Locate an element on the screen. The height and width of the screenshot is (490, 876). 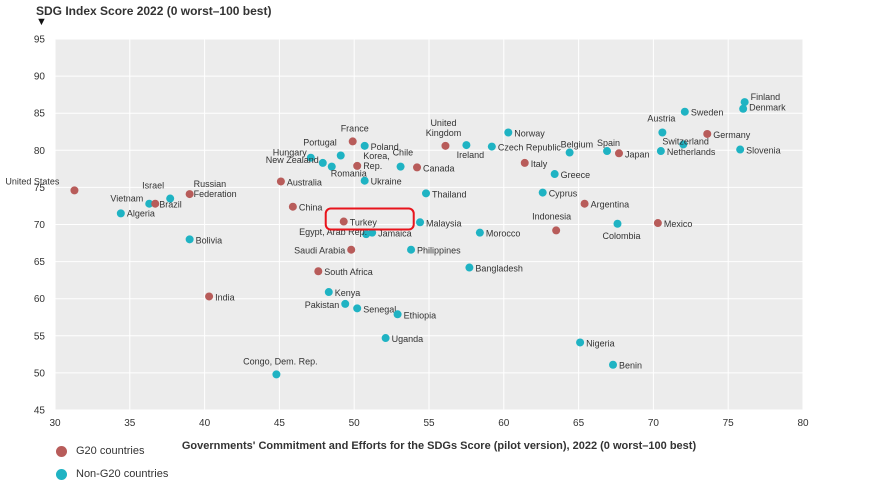
point-label: Pakistan is located at coordinates (322, 305).